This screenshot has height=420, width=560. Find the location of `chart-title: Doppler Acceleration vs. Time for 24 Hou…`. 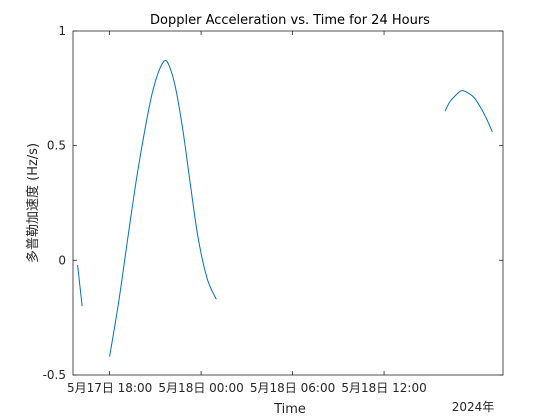

chart-title: Doppler Acceleration vs. Time for 24 Hou… is located at coordinates (290, 20).